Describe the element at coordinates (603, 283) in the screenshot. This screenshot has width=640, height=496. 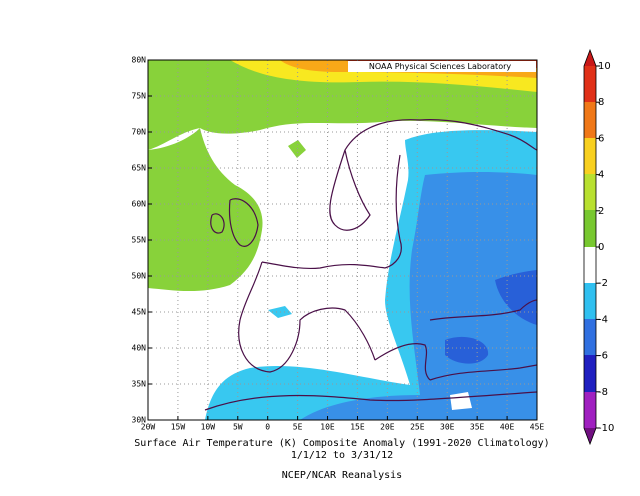
I see `colorbar-label: -2` at that location.